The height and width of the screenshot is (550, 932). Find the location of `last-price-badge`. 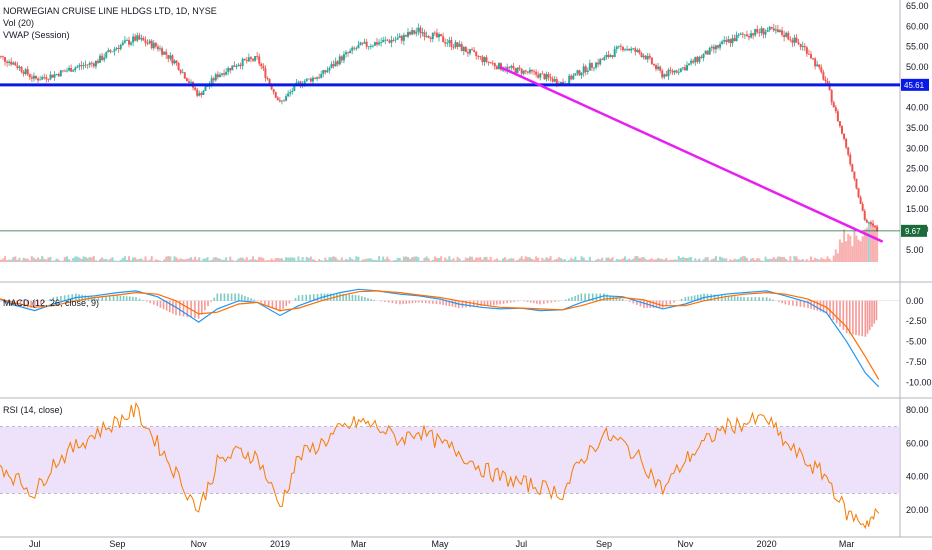

last-price-badge is located at coordinates (914, 230).